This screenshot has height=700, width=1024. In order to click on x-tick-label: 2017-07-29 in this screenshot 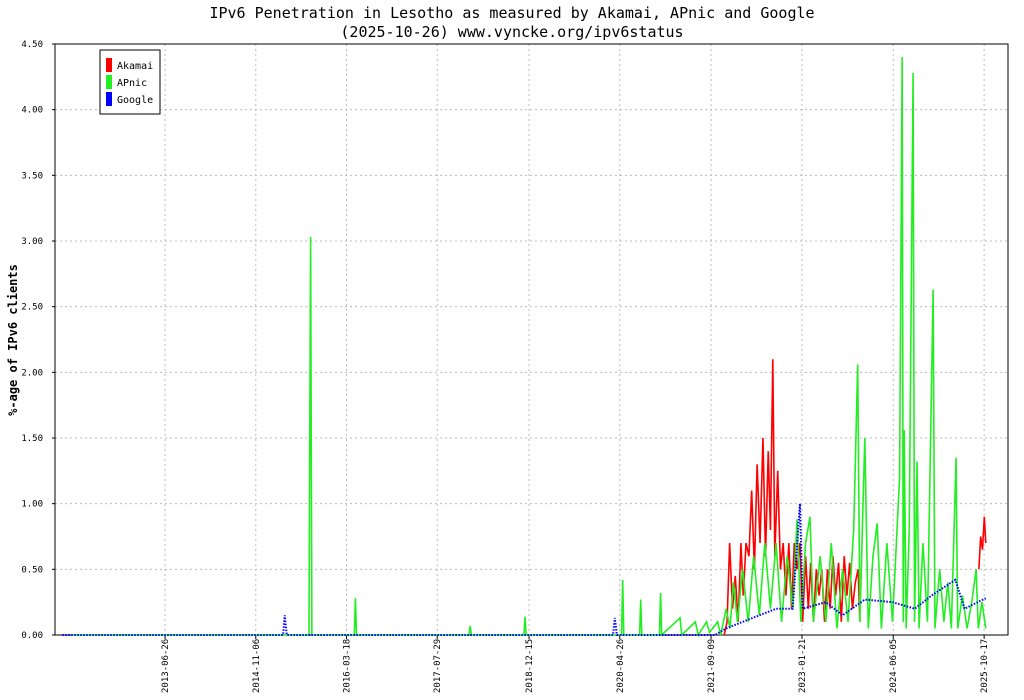, I will do `click(438, 666)`.